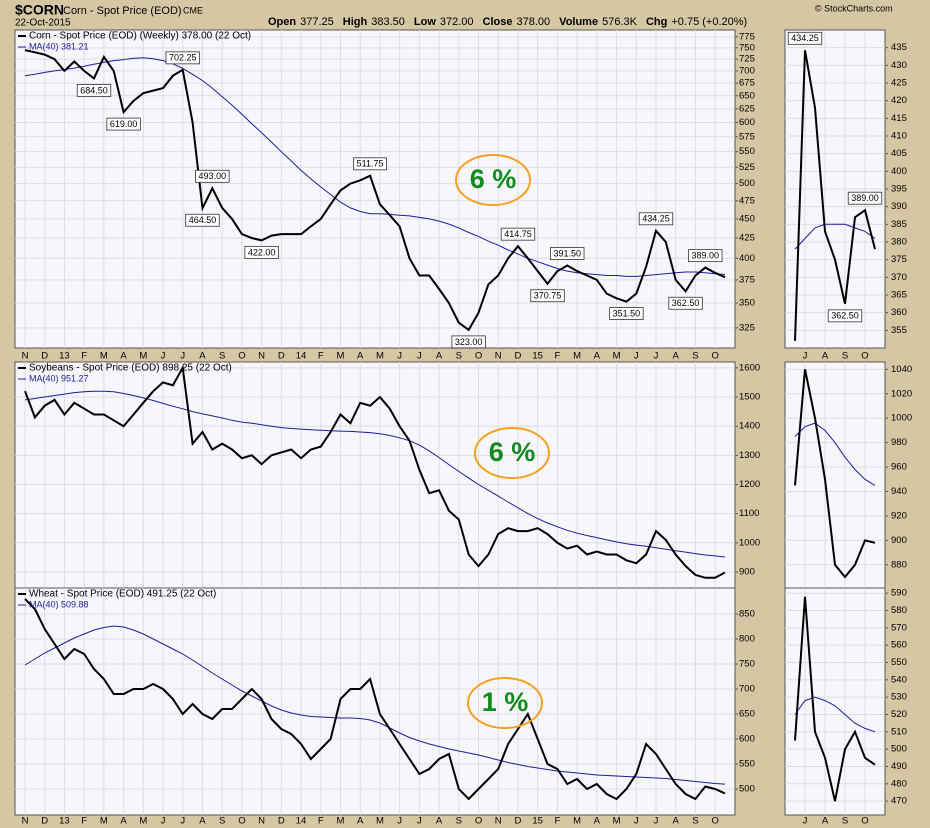 This screenshot has width=930, height=828. I want to click on y-tick-label: 625, so click(747, 108).